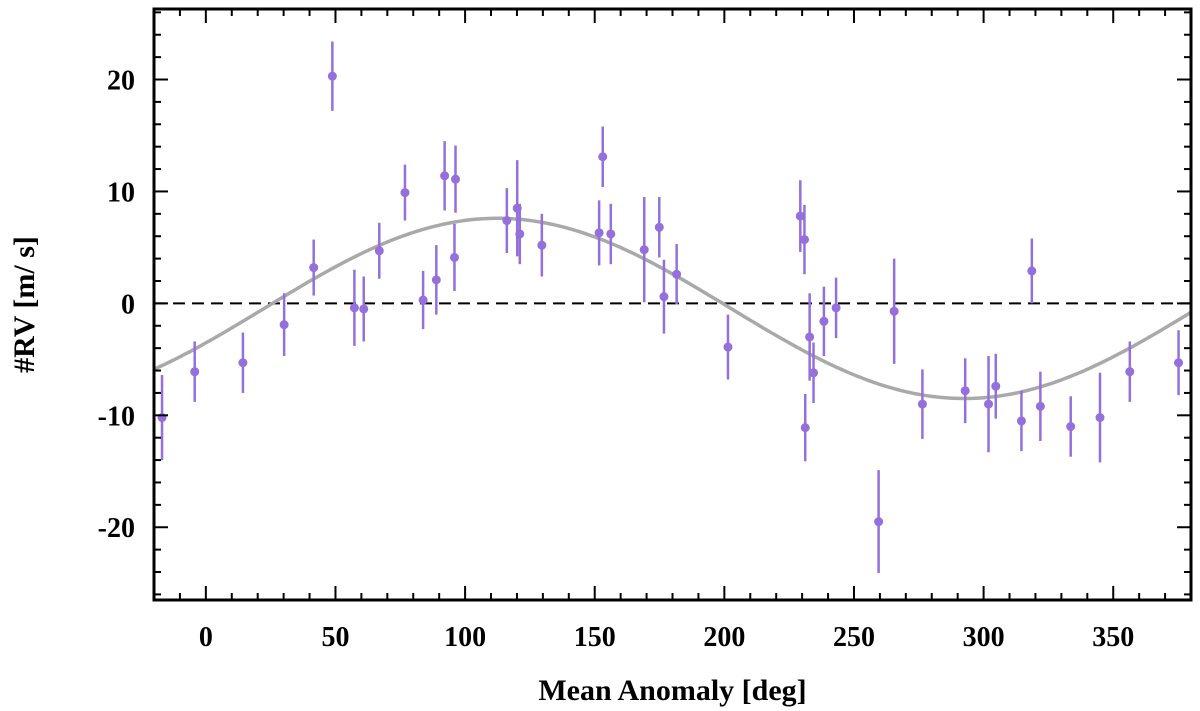 The width and height of the screenshot is (1200, 711). Describe the element at coordinates (1113, 637) in the screenshot. I see `x-tick-label: 350` at that location.